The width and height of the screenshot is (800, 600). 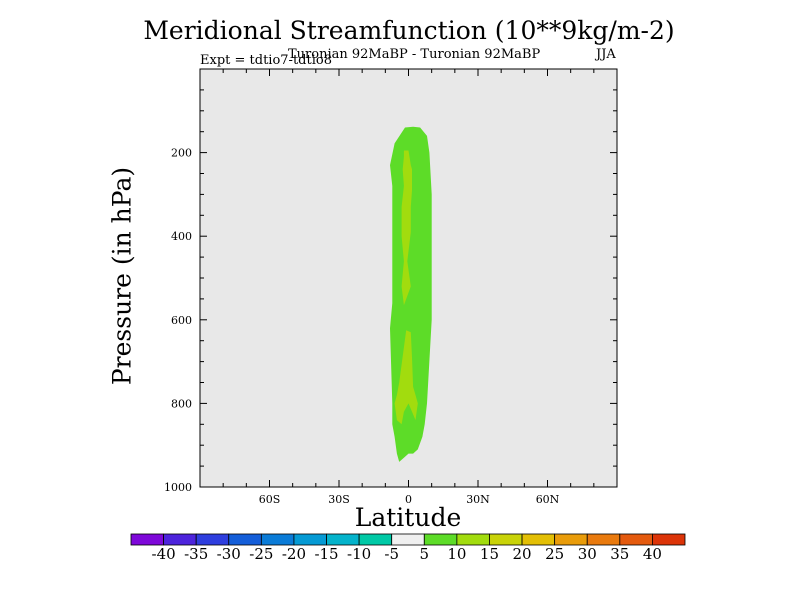 What do you see at coordinates (606, 54) in the screenshot?
I see `season-label: JJA` at bounding box center [606, 54].